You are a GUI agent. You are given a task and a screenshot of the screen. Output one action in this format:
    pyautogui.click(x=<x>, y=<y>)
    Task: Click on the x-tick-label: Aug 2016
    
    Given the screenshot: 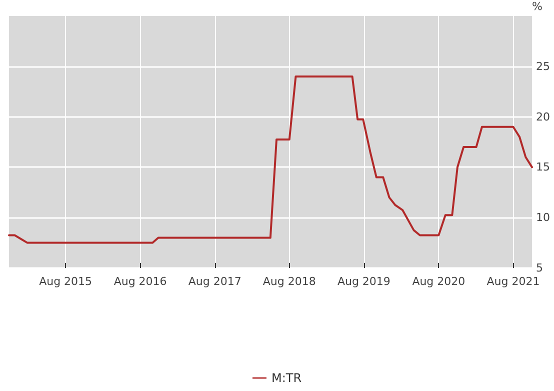 What is the action you would take?
    pyautogui.click(x=140, y=281)
    